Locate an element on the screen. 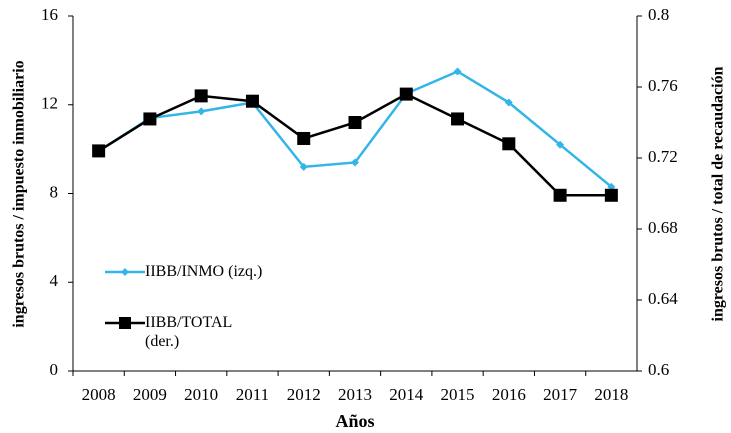 The height and width of the screenshot is (433, 731). legend-item: IIBB/TOTAL (der.) is located at coordinates (170, 332).